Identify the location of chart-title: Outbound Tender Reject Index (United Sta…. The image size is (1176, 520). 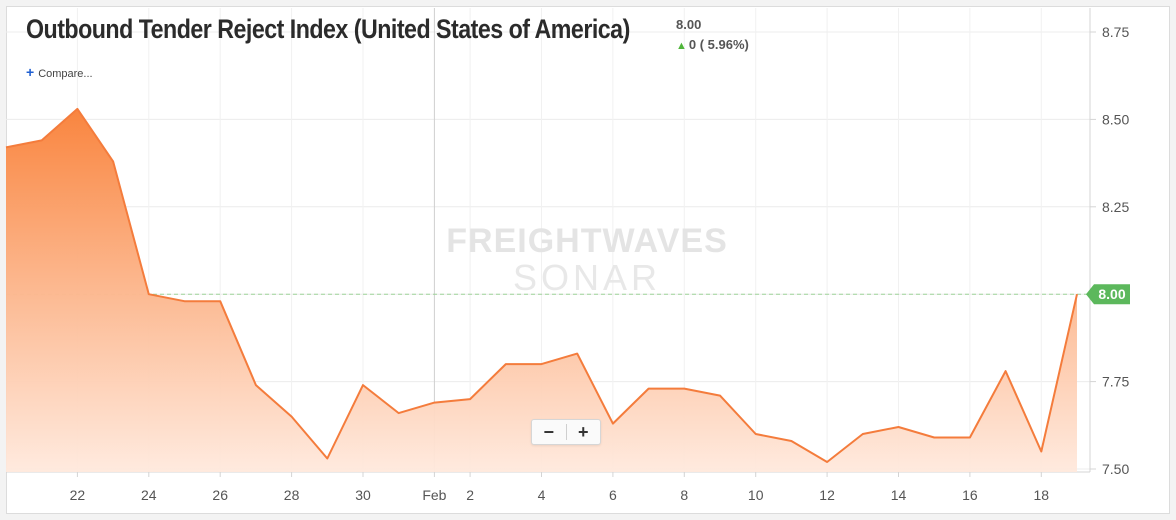
(328, 29).